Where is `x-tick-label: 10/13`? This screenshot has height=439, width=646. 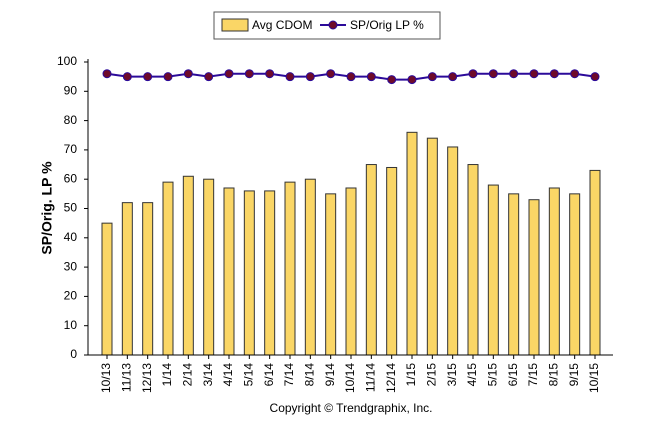 x-tick-label: 10/13 is located at coordinates (106, 378).